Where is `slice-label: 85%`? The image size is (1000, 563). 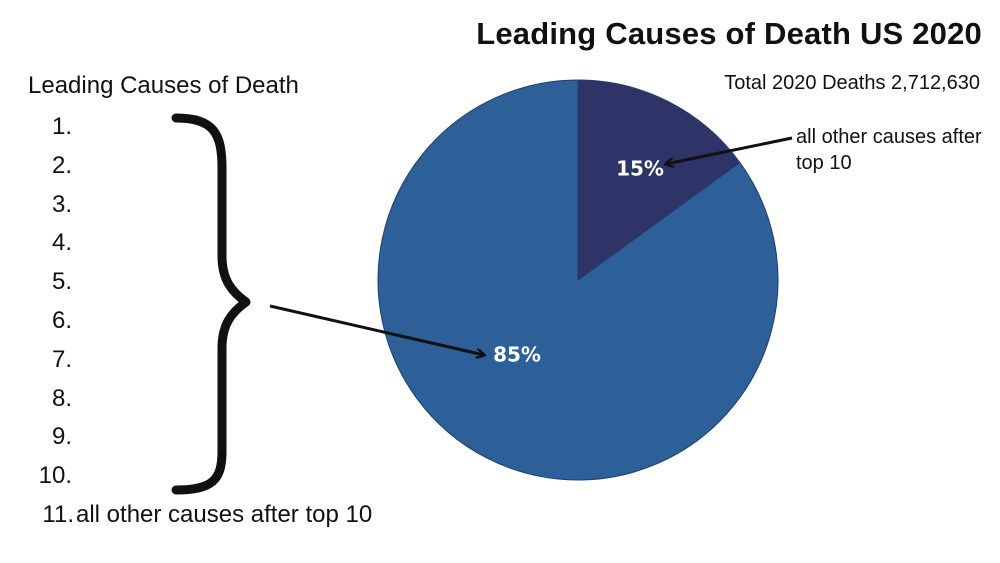 slice-label: 85% is located at coordinates (517, 355).